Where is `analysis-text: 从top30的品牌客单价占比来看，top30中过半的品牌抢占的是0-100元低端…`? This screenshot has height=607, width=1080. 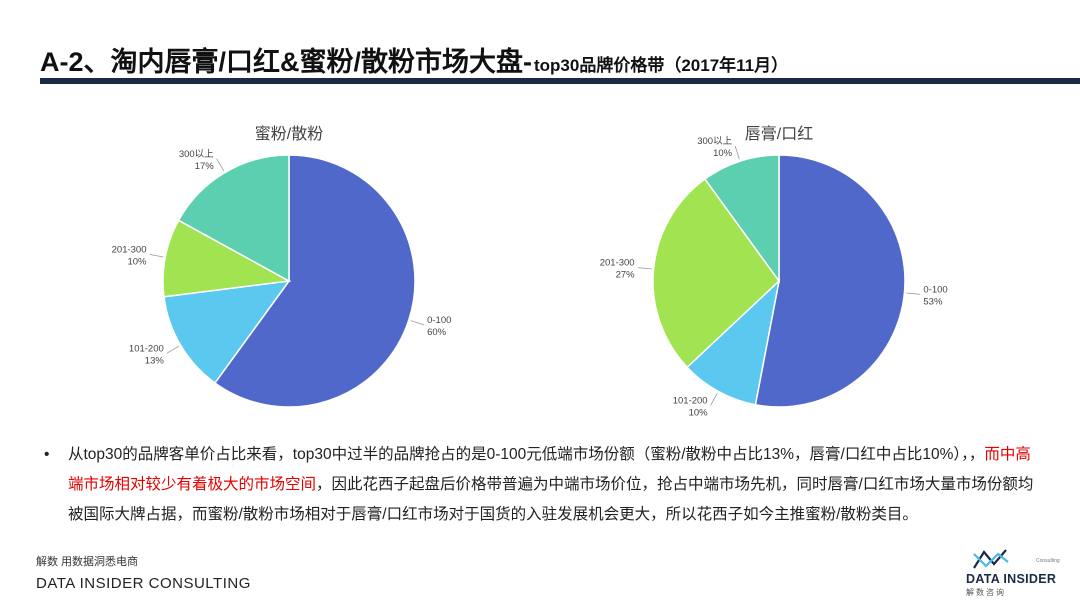
analysis-text: 从top30的品牌客单价占比来看，top30中过半的品牌抢占的是0-100元低端… is located at coordinates (554, 485).